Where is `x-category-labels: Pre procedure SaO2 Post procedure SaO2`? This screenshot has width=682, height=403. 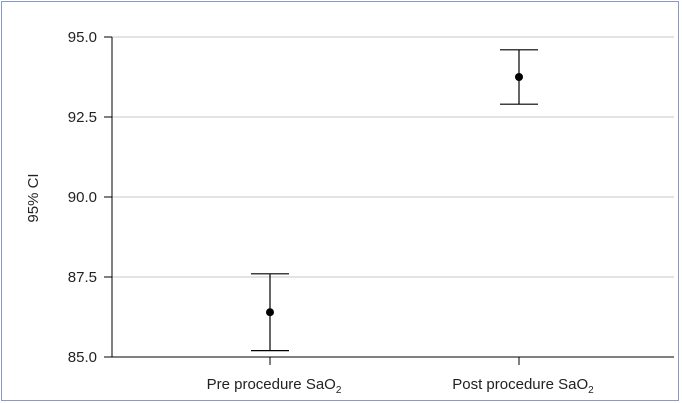
x-category-labels: Pre procedure SaO2 Post procedure SaO2 is located at coordinates (401, 386).